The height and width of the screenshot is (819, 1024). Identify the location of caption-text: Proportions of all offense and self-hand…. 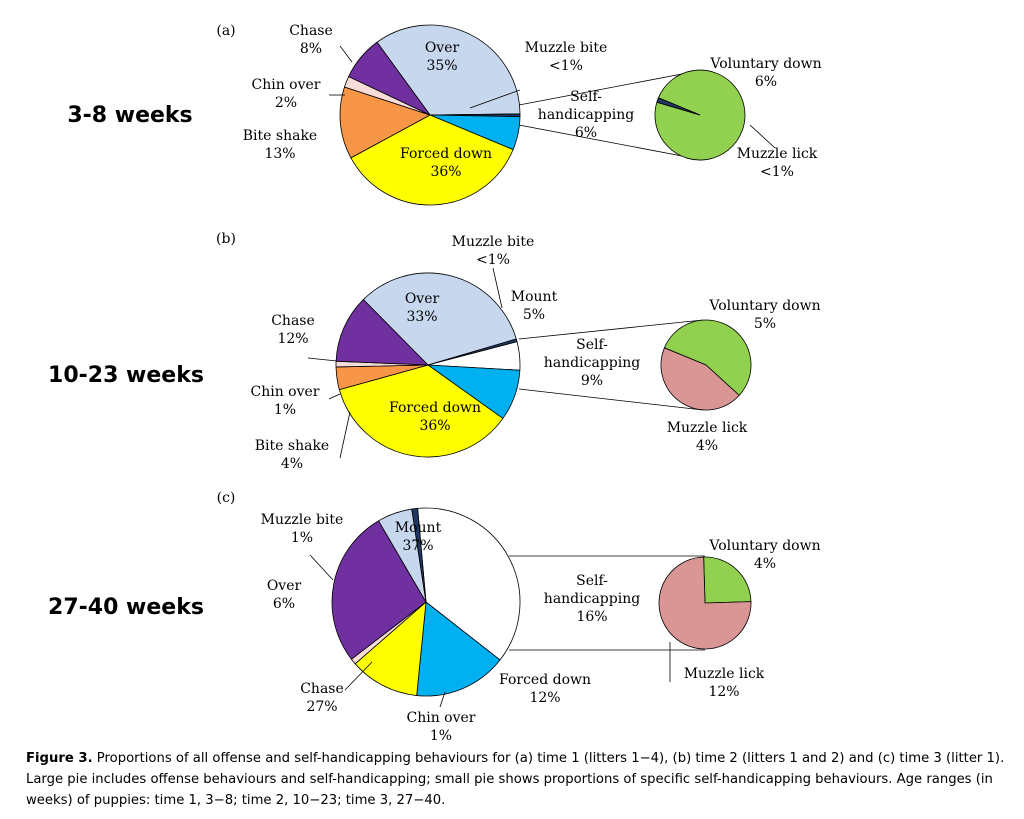
(515, 779).